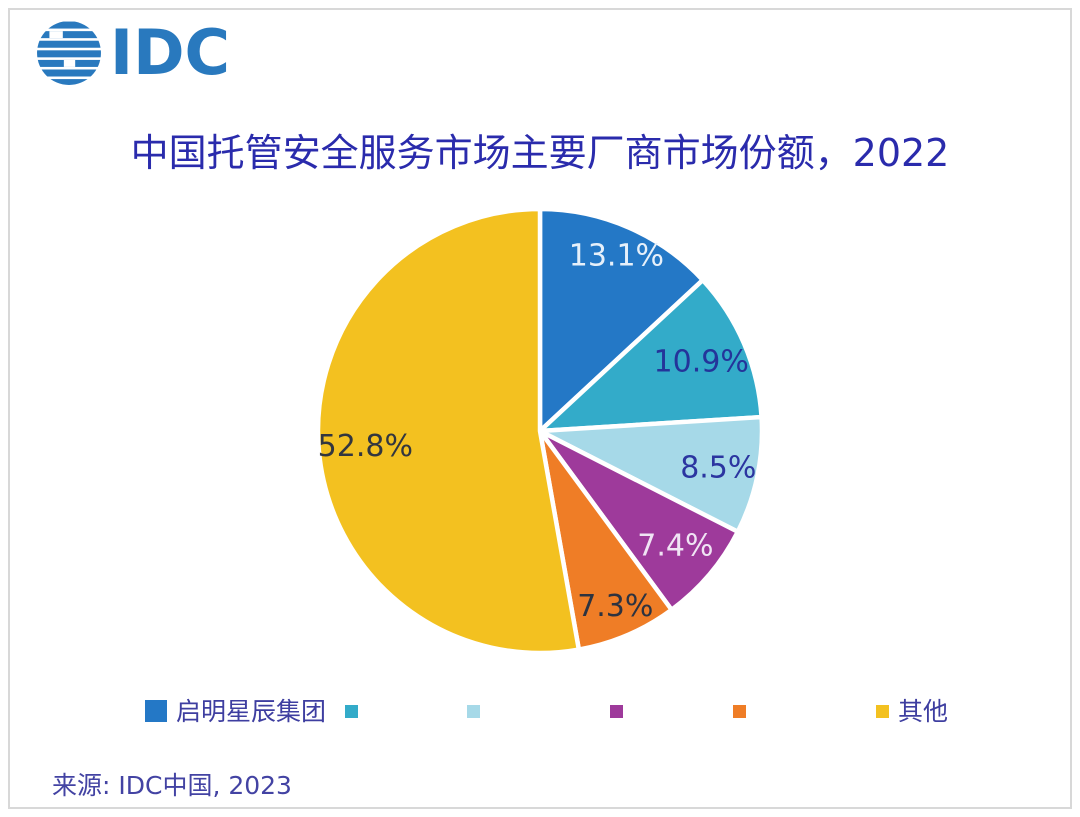  Describe the element at coordinates (69, 53) in the screenshot. I see `idc-globe-icon` at that location.